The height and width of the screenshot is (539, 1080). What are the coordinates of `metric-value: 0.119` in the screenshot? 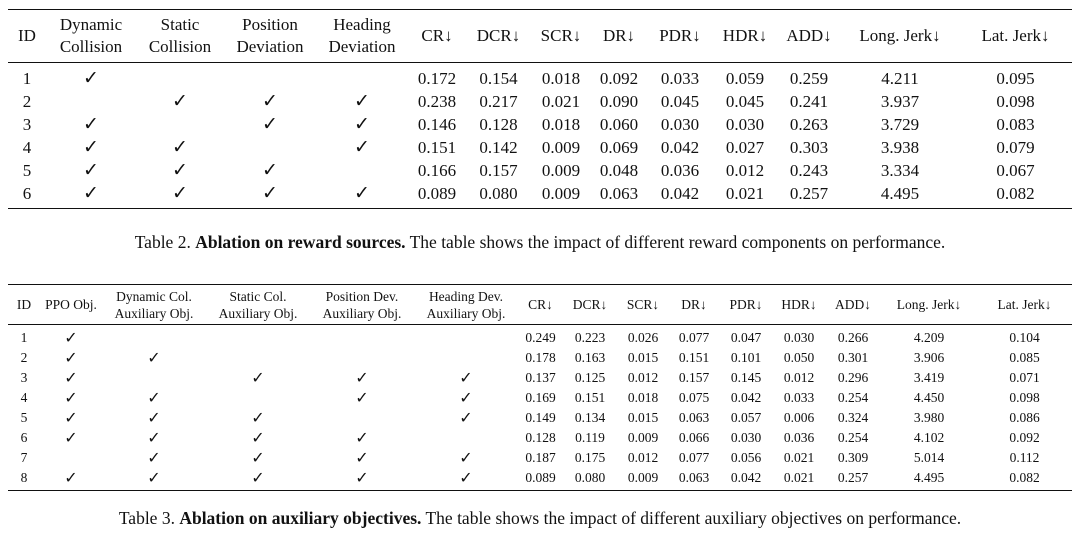 It's located at (590, 437).